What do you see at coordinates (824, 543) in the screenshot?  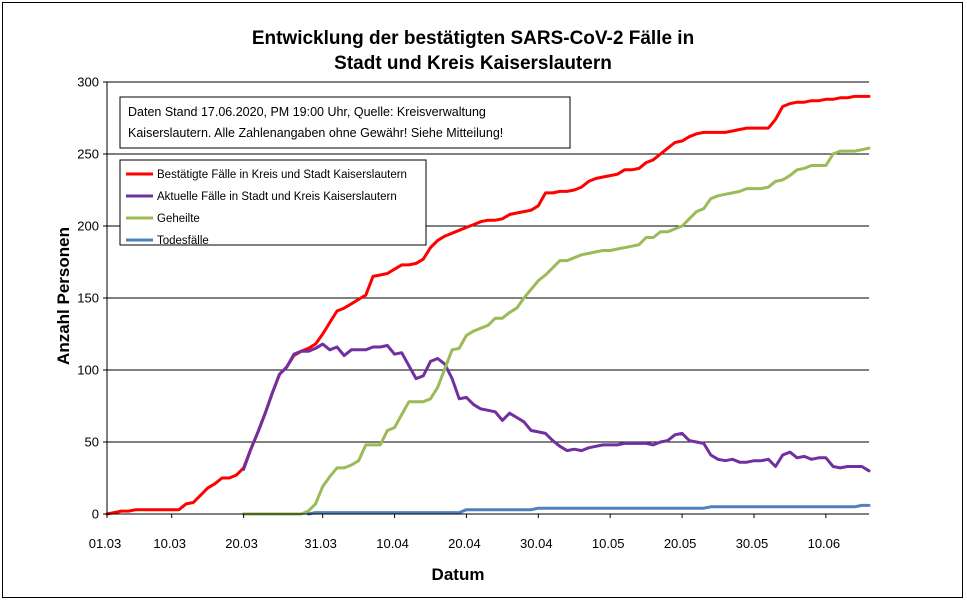 I see `x-tick-label: 10.06` at bounding box center [824, 543].